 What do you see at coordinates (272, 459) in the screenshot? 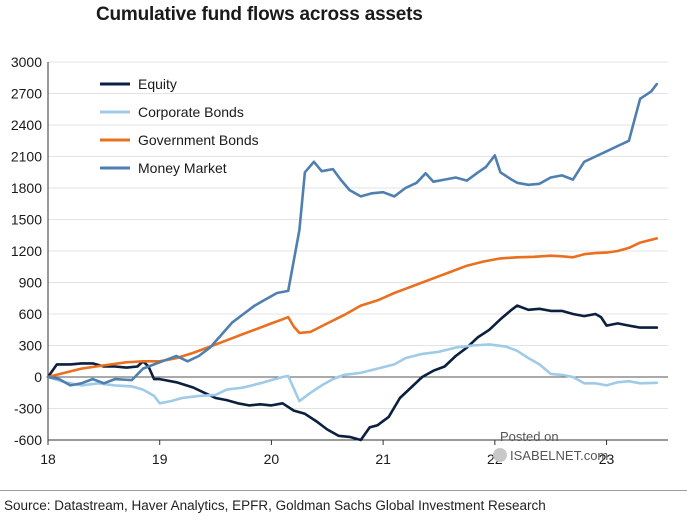
I see `x-tick-label: 20` at bounding box center [272, 459].